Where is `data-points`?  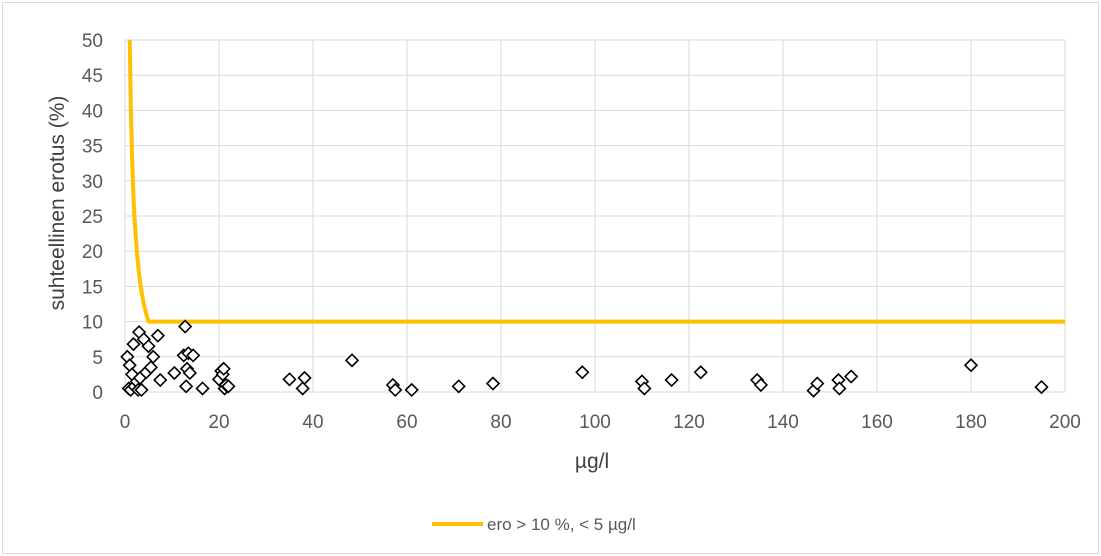
data-points is located at coordinates (584, 358).